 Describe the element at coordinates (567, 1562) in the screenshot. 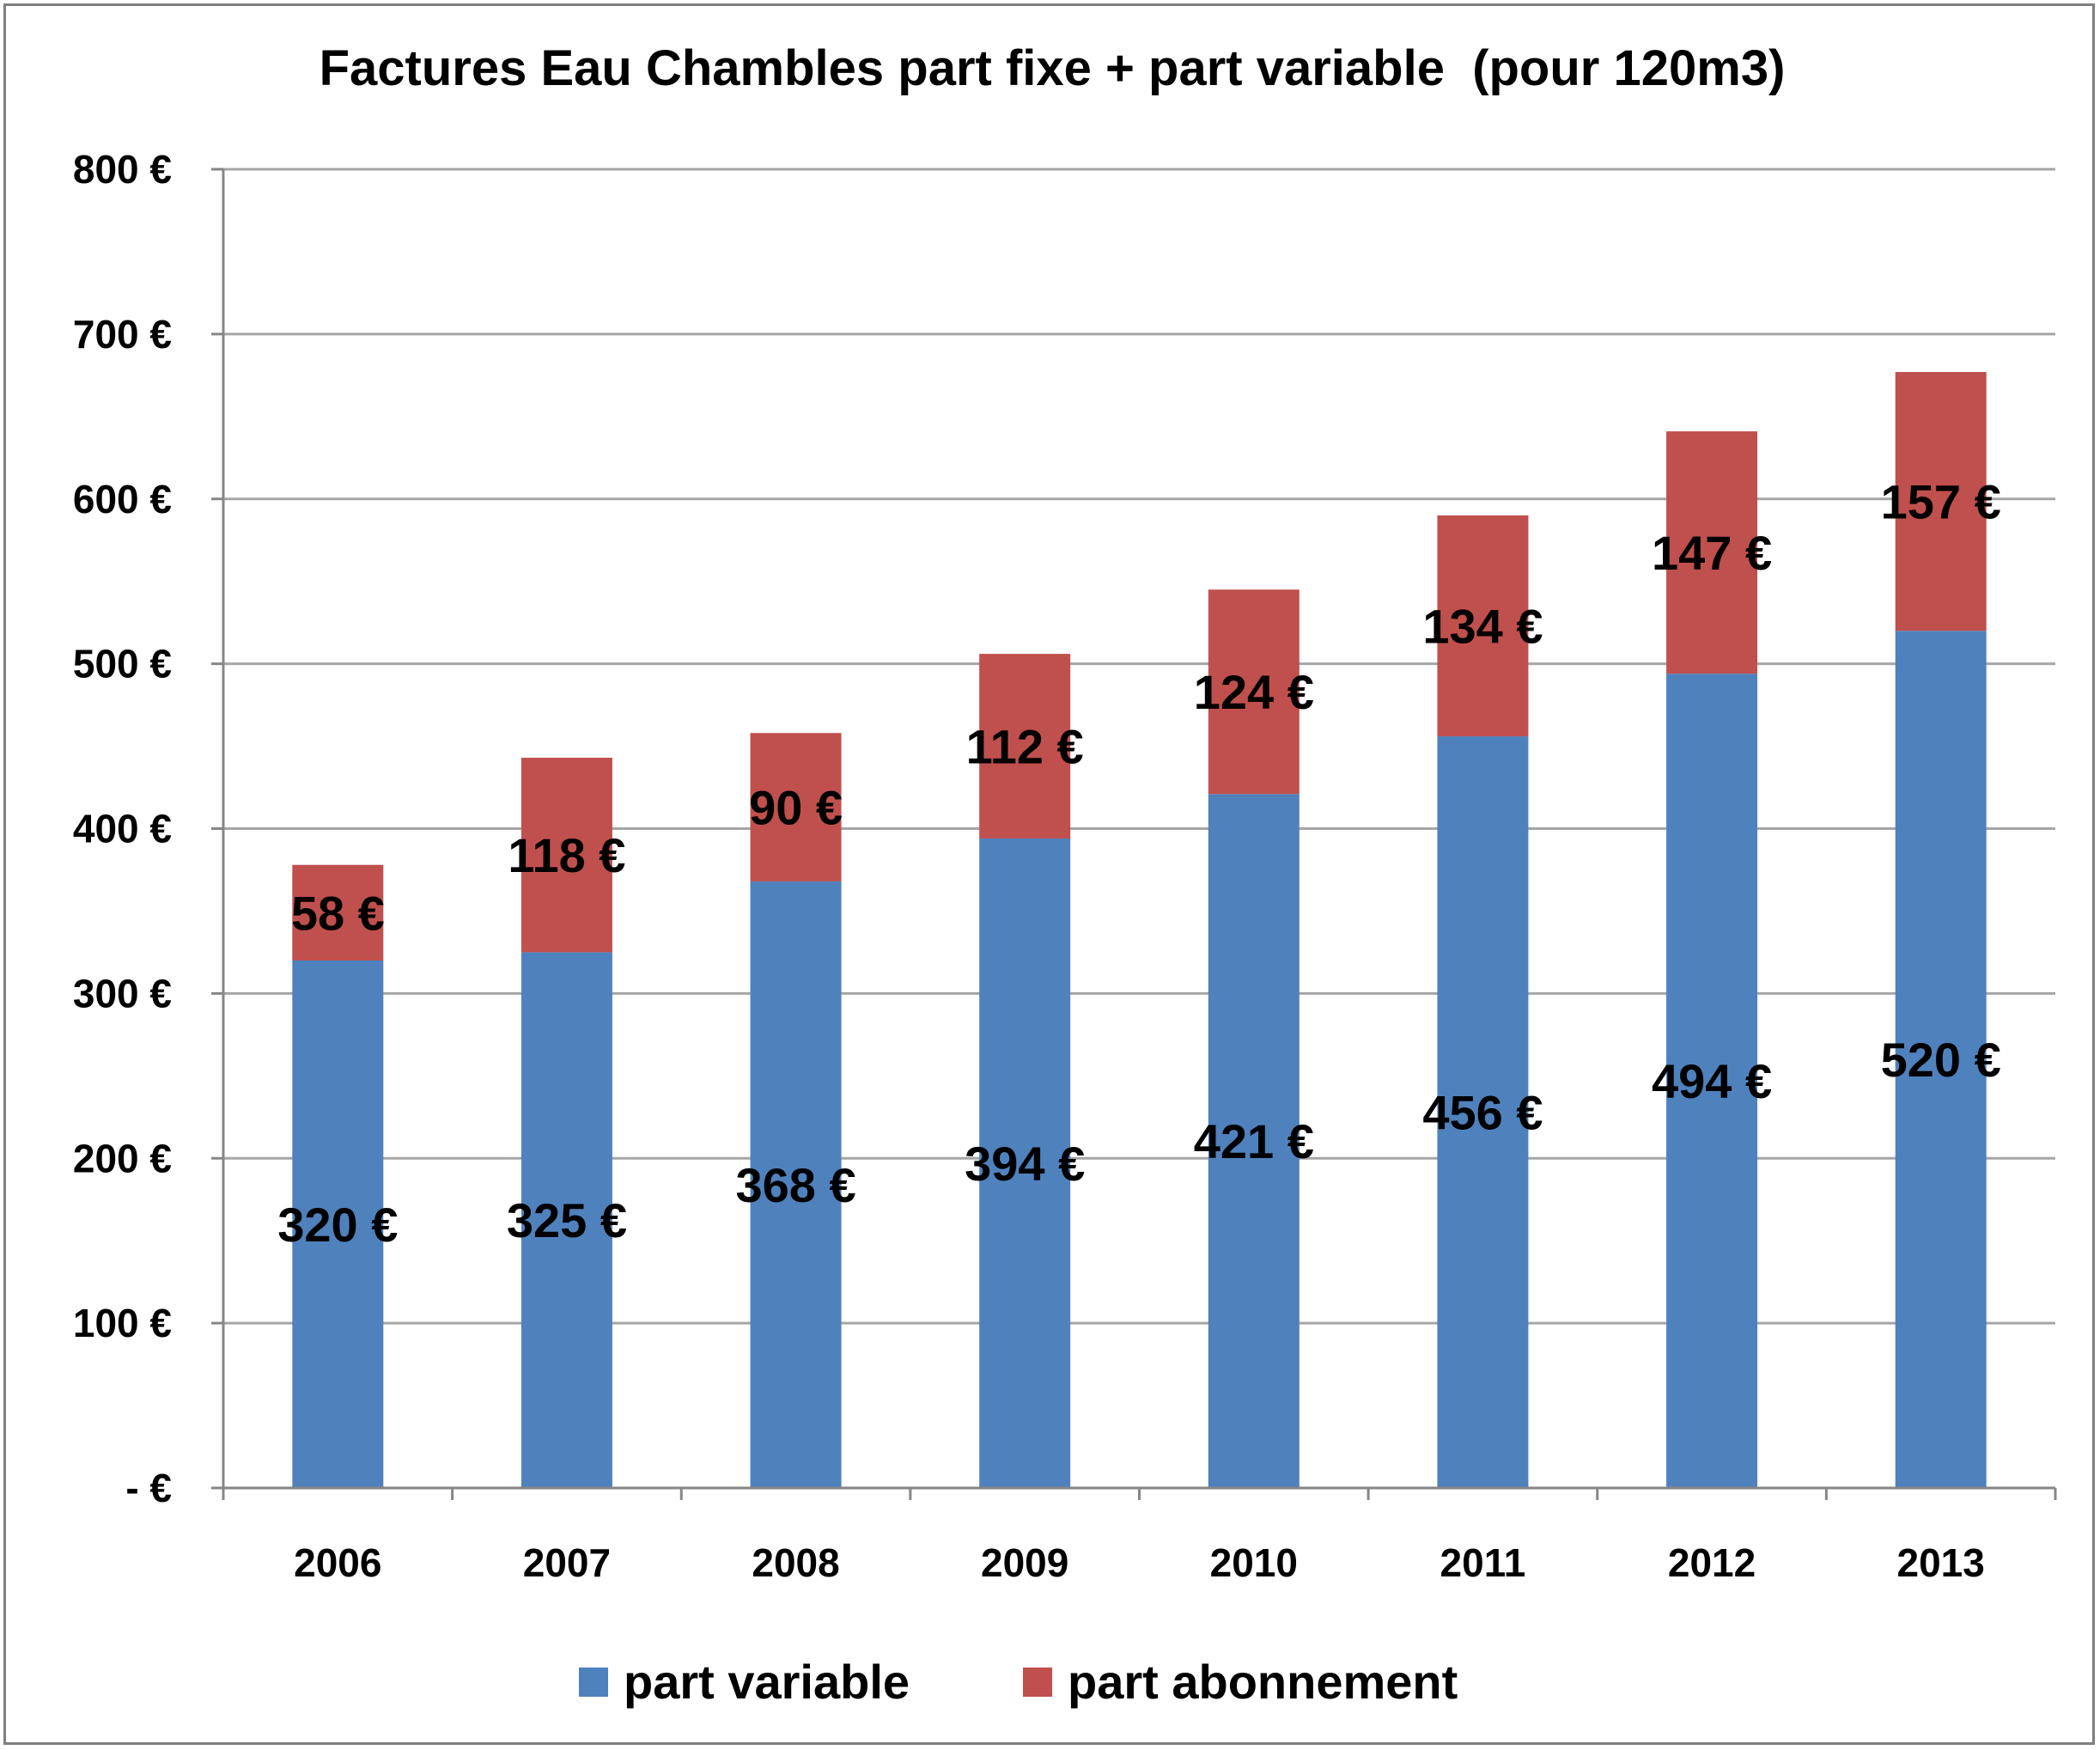

I see `x-tick-label: 2007` at that location.